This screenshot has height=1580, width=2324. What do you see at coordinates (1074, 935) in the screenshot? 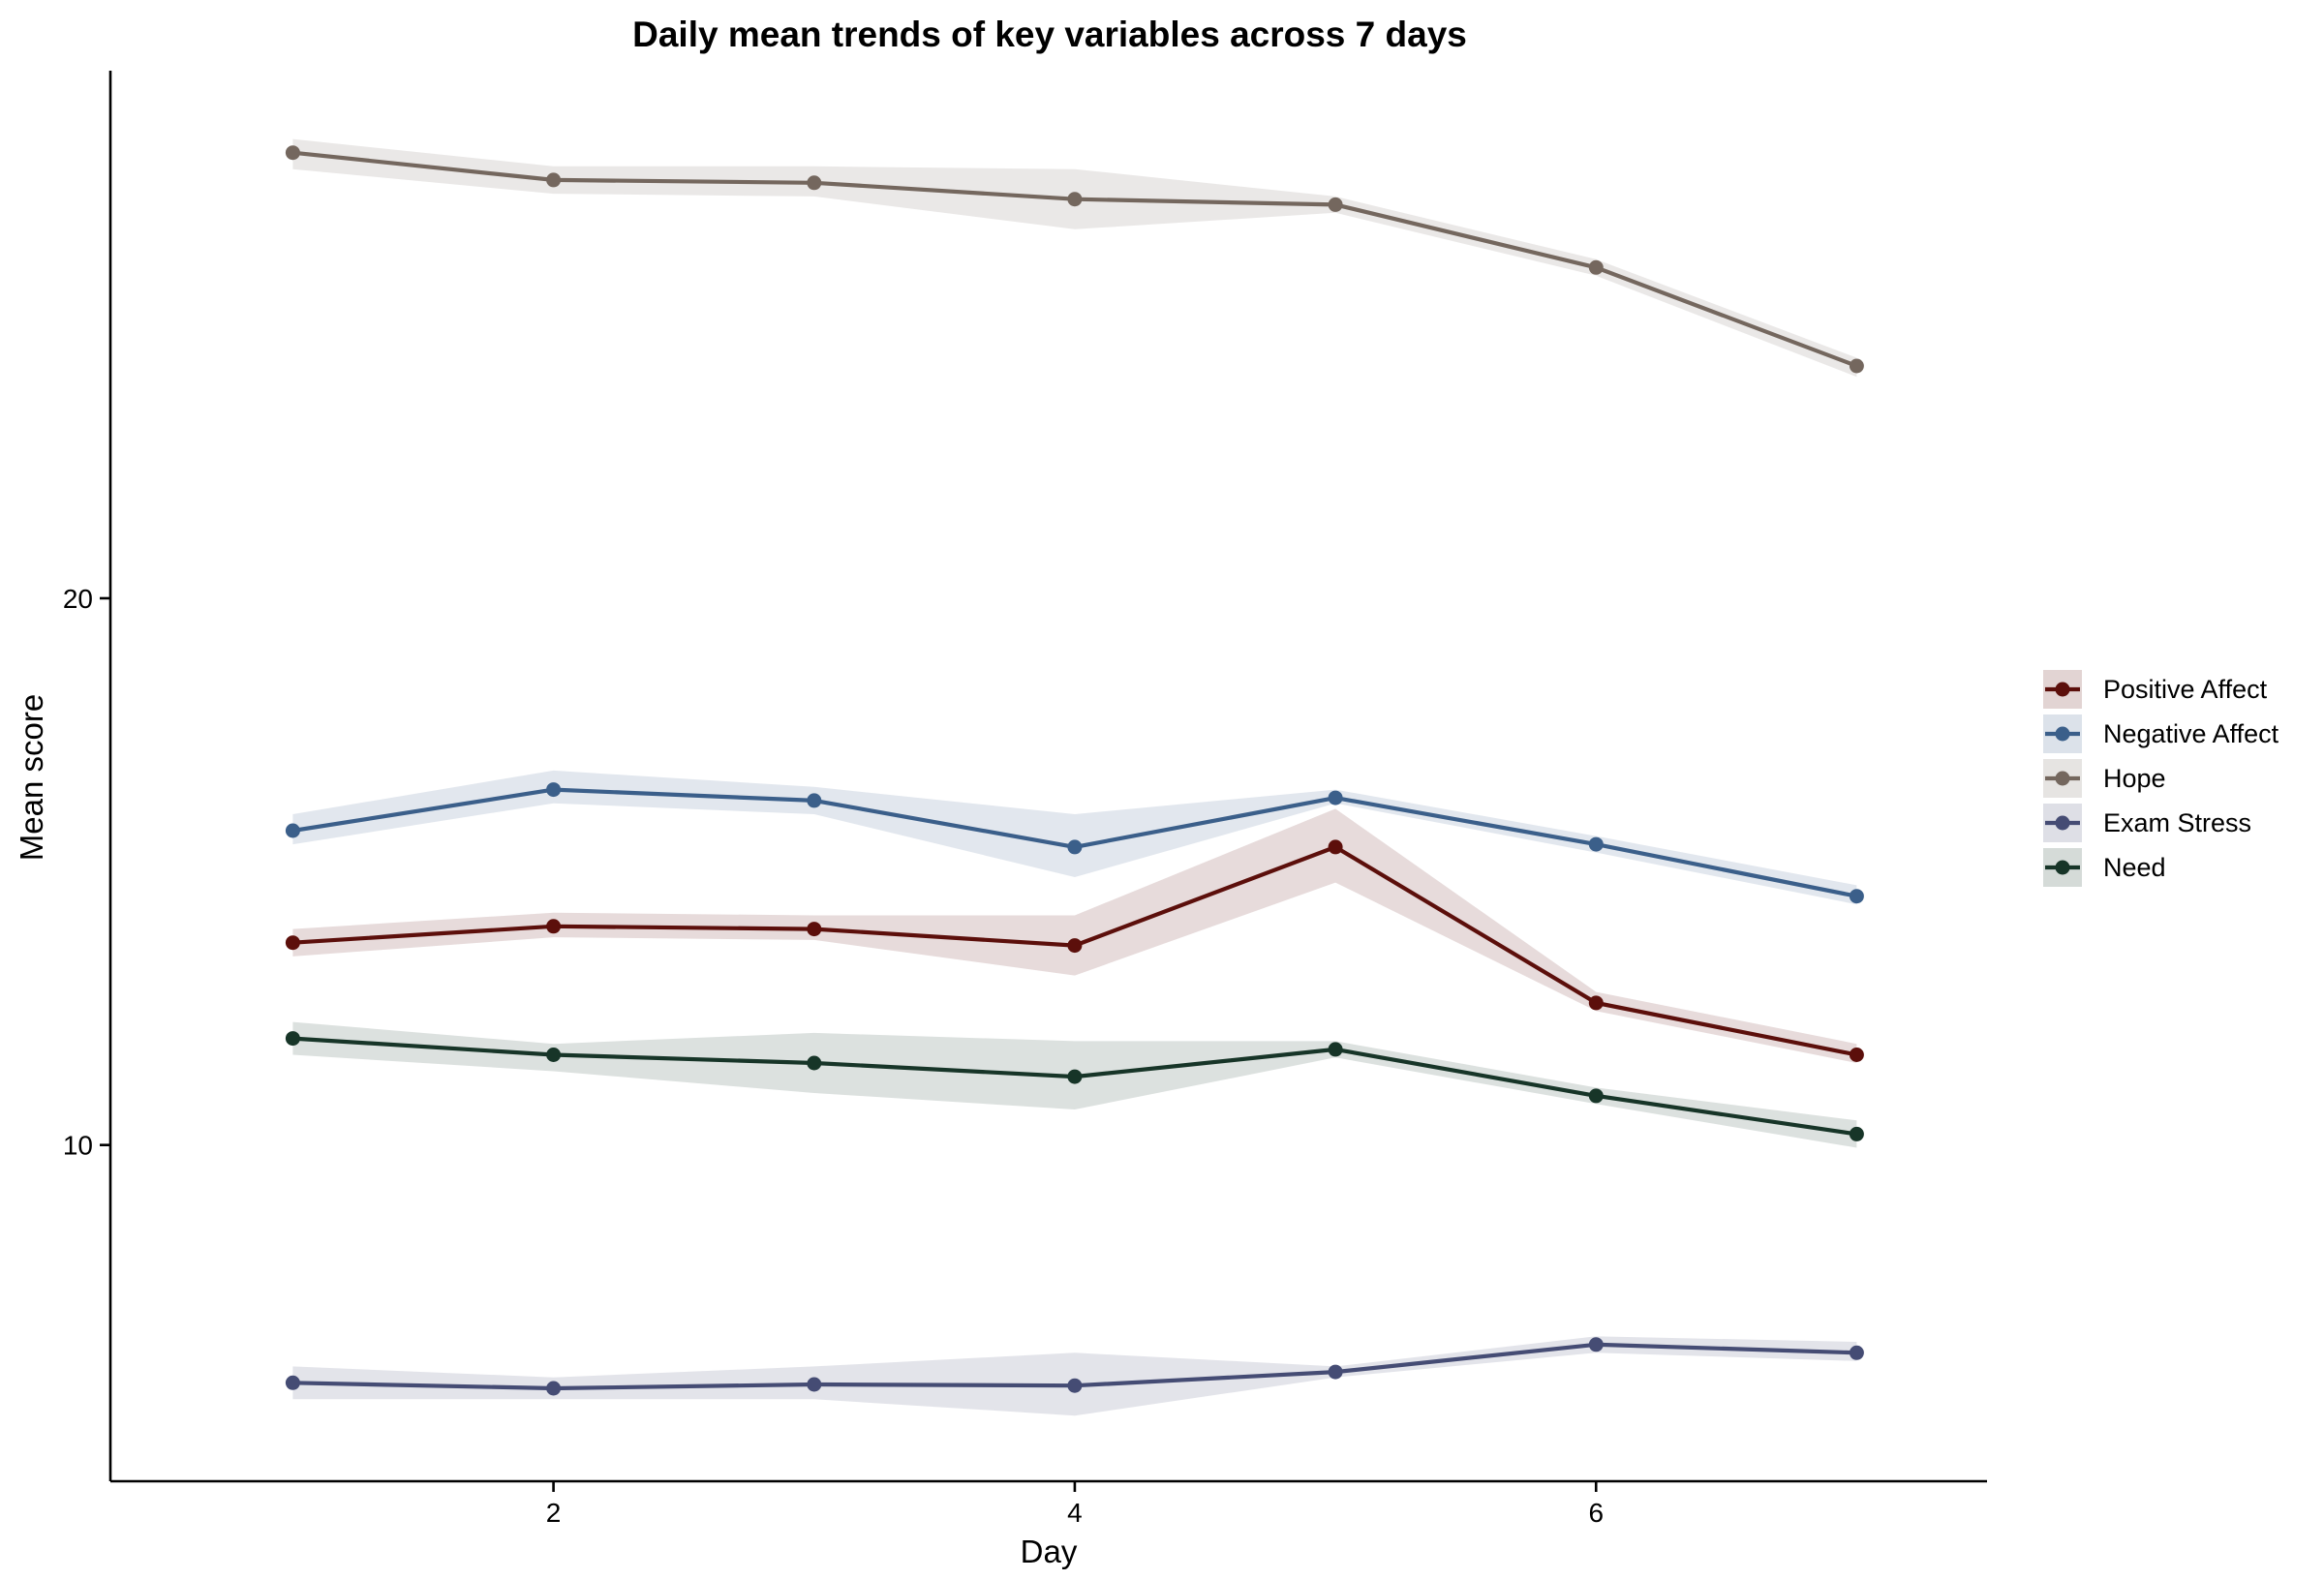
I see `positive-affect-band` at bounding box center [1074, 935].